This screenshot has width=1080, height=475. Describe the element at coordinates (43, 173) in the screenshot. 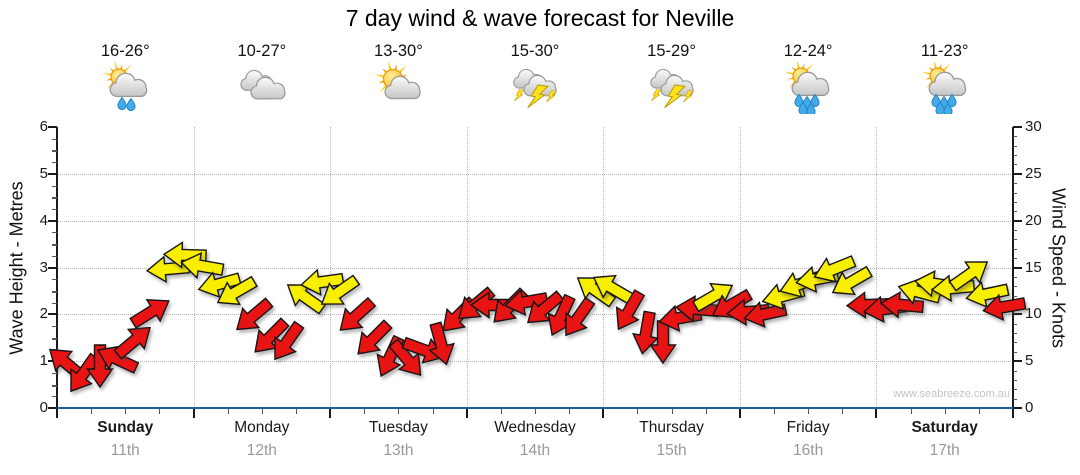

I see `left-tick-label: 5` at that location.